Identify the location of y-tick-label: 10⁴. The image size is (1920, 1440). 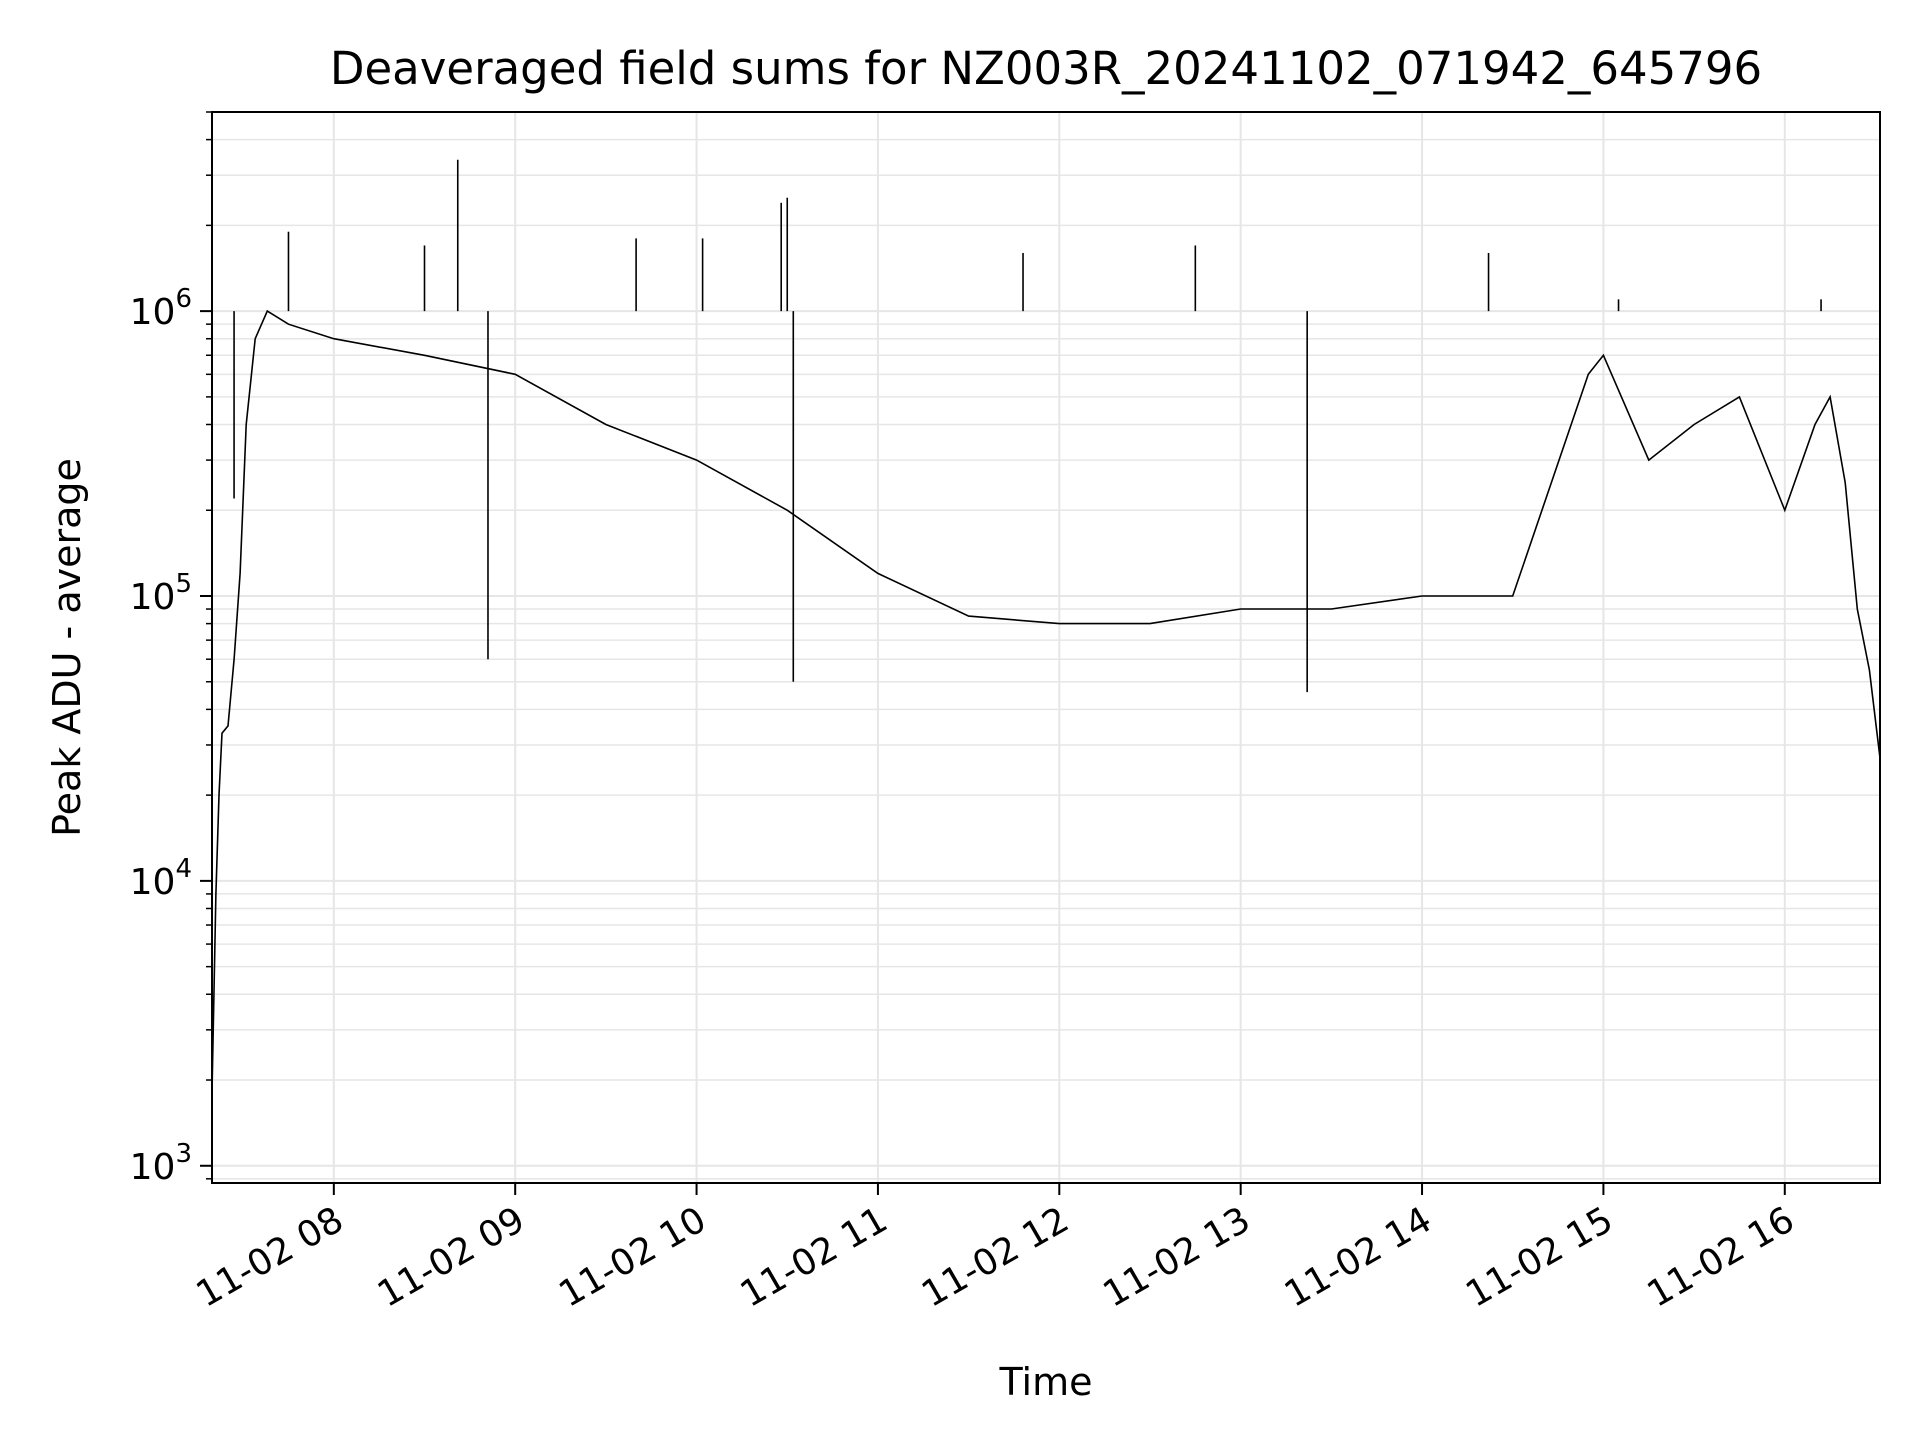
(161, 878).